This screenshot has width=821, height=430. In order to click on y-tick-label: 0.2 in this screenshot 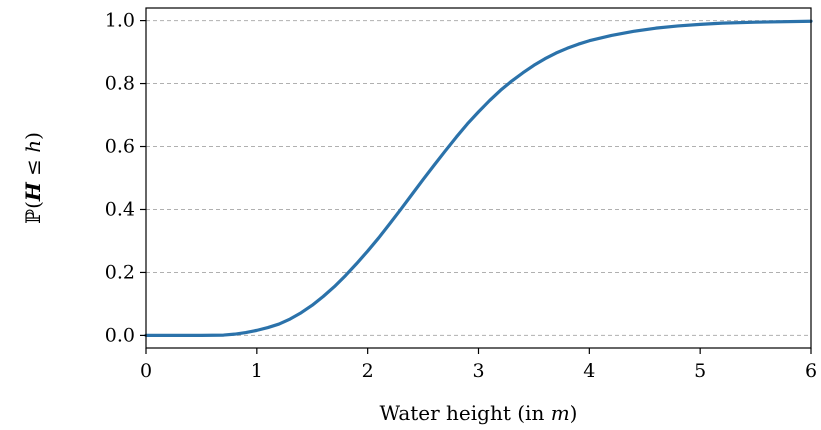, I will do `click(120, 272)`.